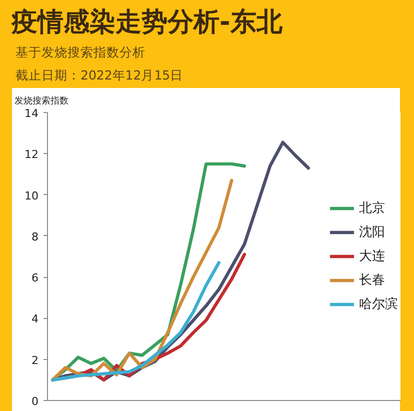 This screenshot has height=411, width=414. I want to click on y-tick-label: 12, so click(31, 155).